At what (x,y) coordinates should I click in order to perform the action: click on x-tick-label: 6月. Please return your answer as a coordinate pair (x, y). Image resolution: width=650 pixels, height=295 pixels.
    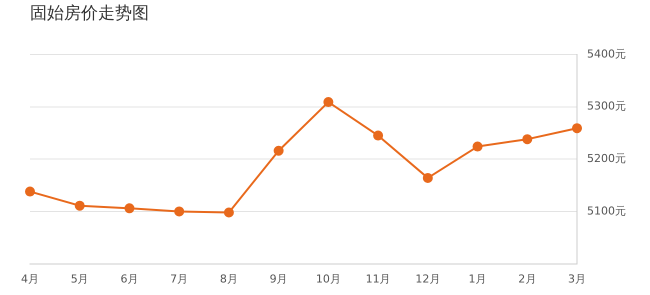
    Looking at the image, I should click on (129, 279).